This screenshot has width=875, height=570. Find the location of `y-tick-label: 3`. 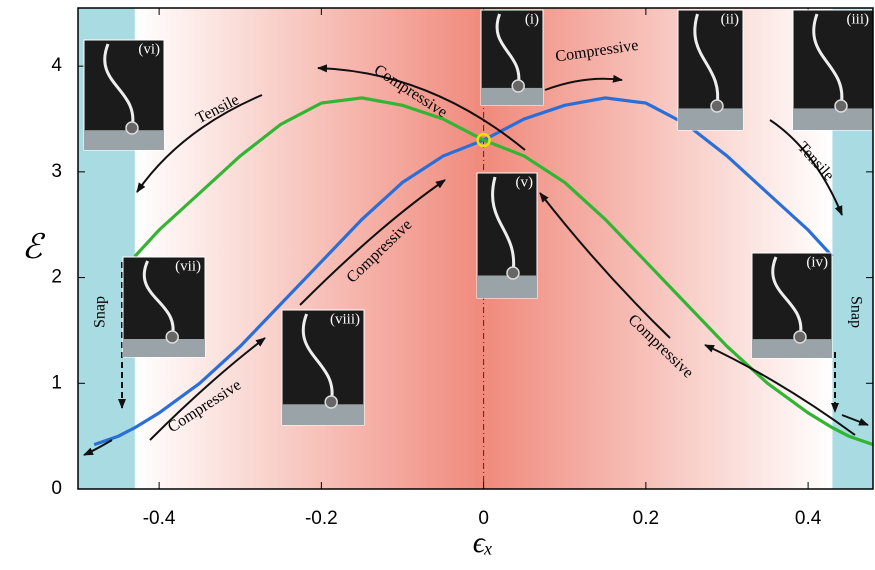

y-tick-label: 3 is located at coordinates (56, 171).